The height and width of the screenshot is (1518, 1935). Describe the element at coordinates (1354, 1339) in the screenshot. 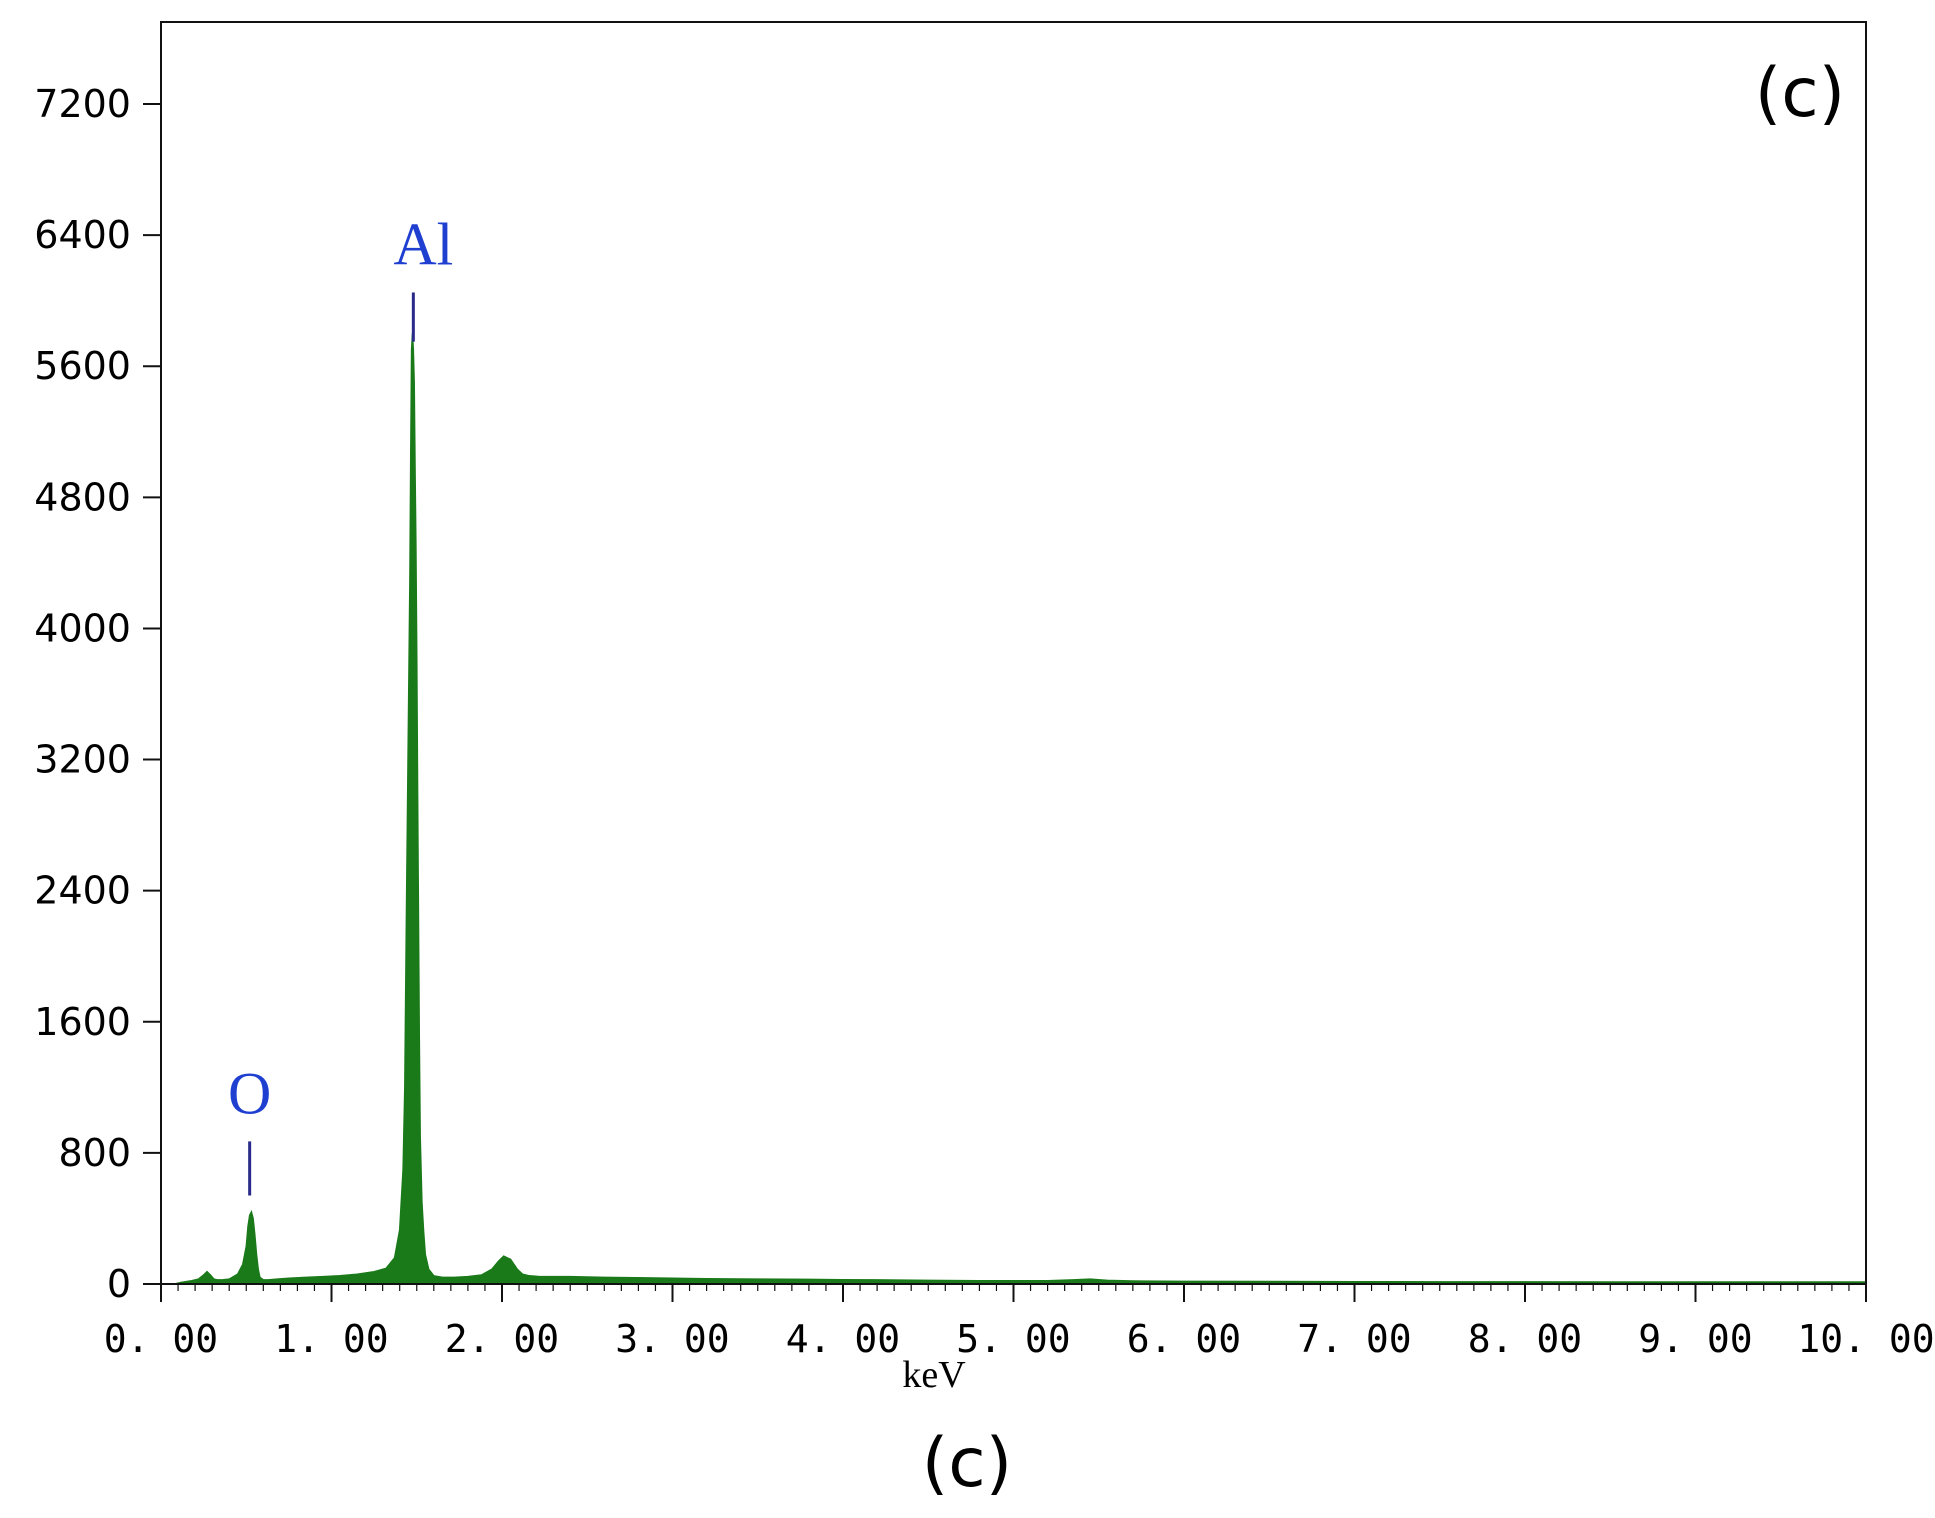

I see `x-tick-label-7: 7. 00` at that location.